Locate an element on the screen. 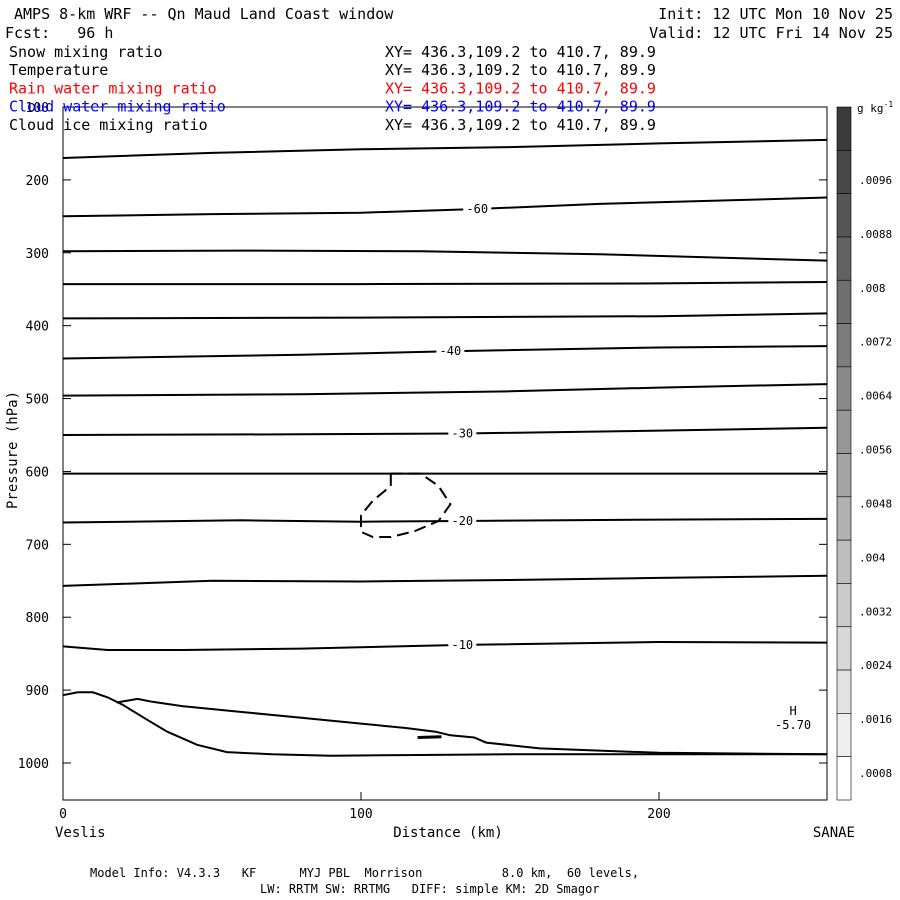  dashed-mixing-ratio-contour is located at coordinates (406, 505).